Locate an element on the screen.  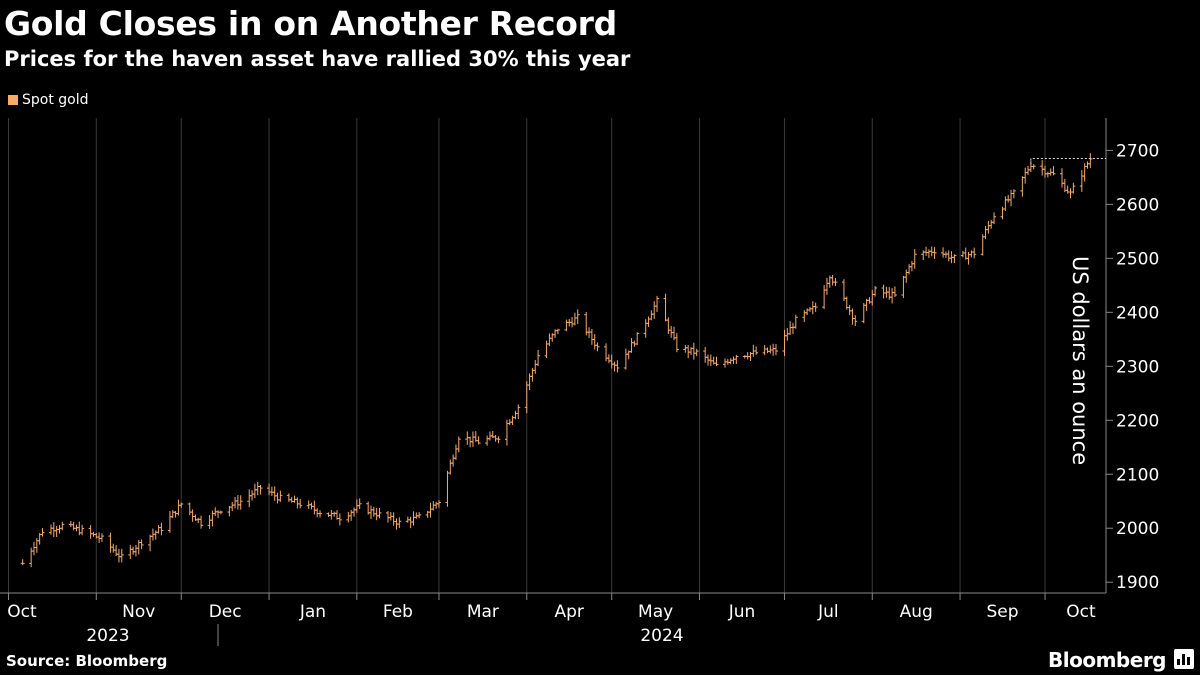
legend: Spot gold is located at coordinates (48, 100).